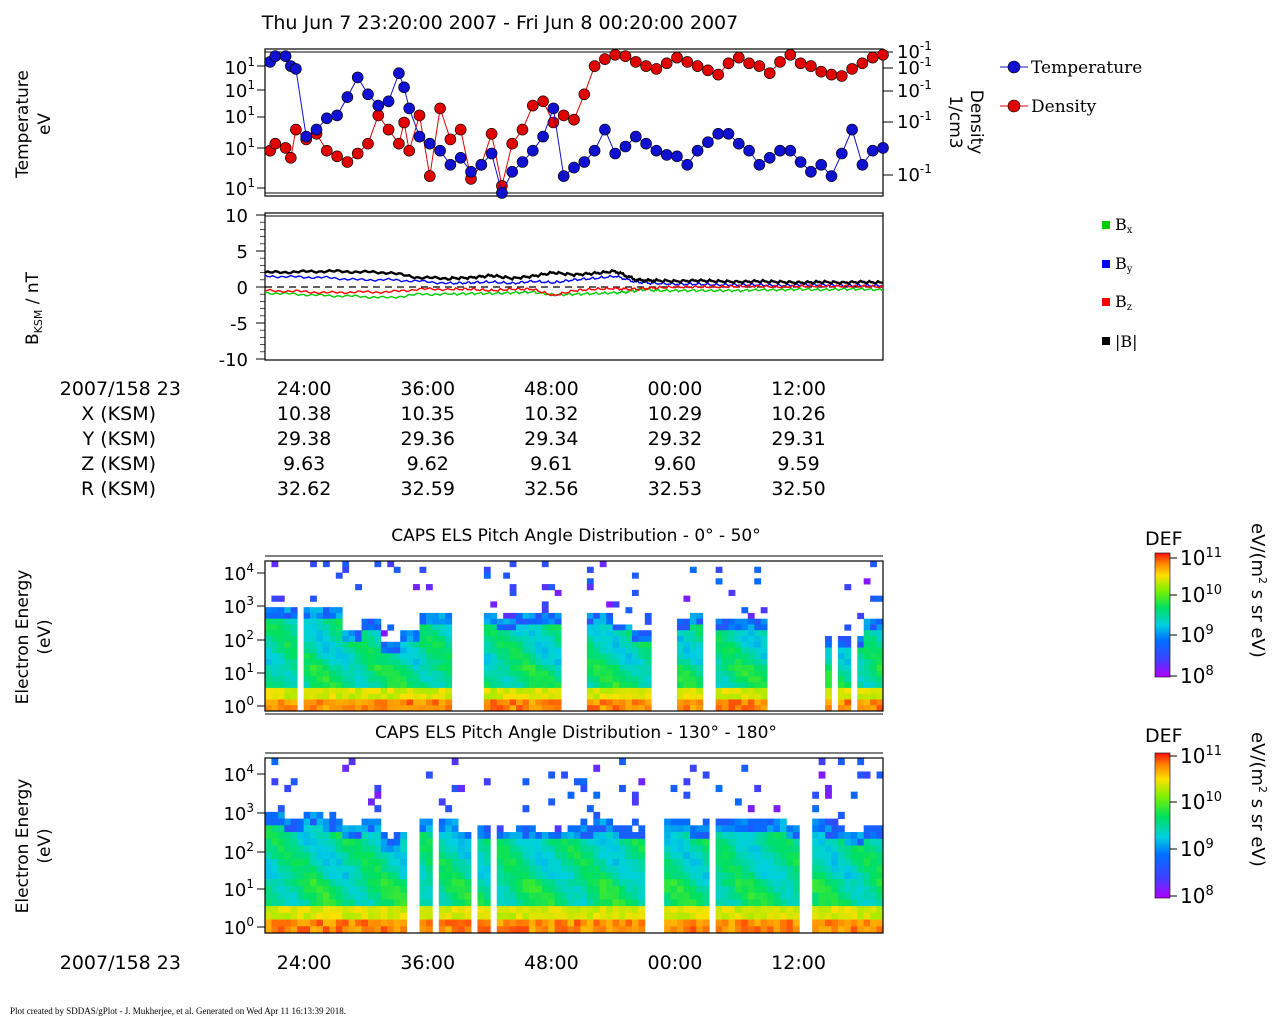  Describe the element at coordinates (1197, 849) in the screenshot. I see `colorbar-tick: 109` at that location.